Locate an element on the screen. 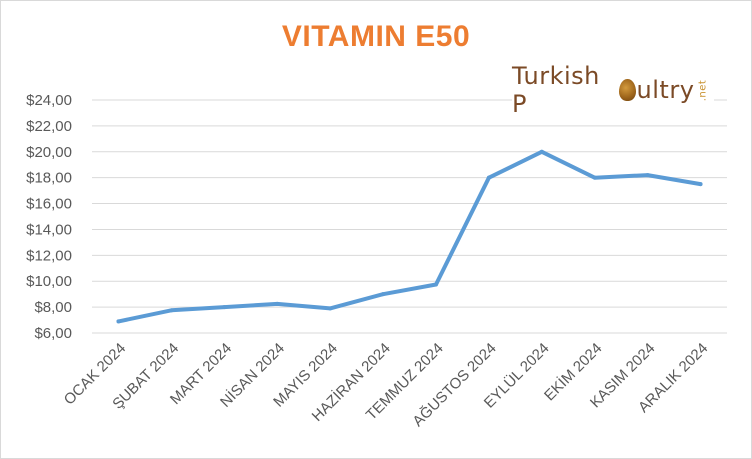 Image resolution: width=752 pixels, height=459 pixels. y-tick-label: $18,00 is located at coordinates (49, 178).